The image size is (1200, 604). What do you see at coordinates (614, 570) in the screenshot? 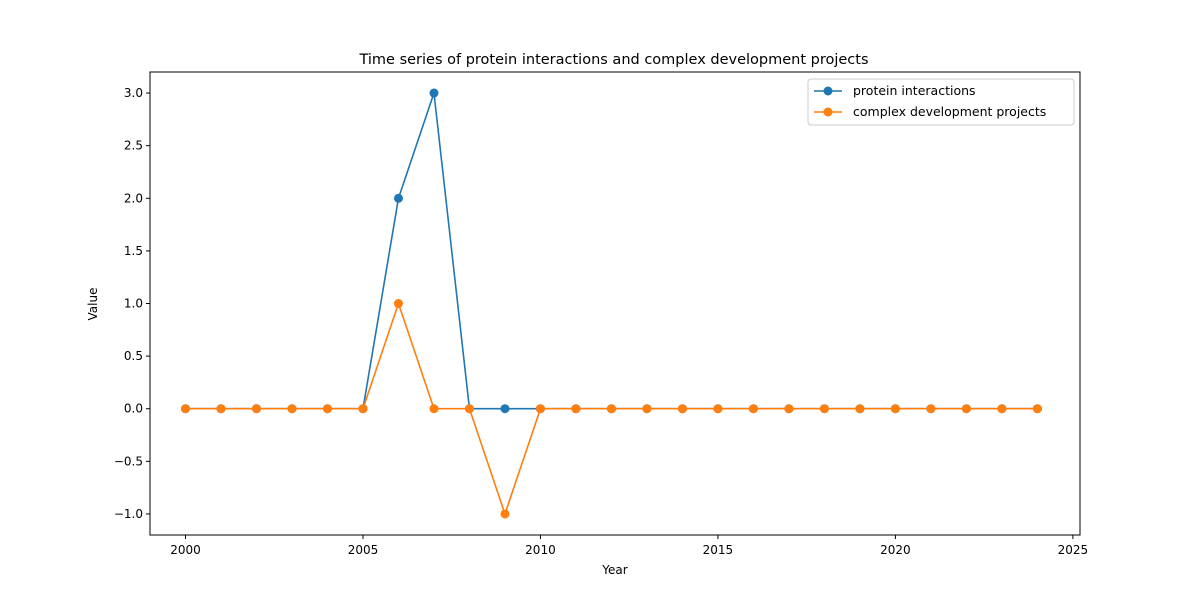
I see `x-axis-label: Year` at bounding box center [614, 570].